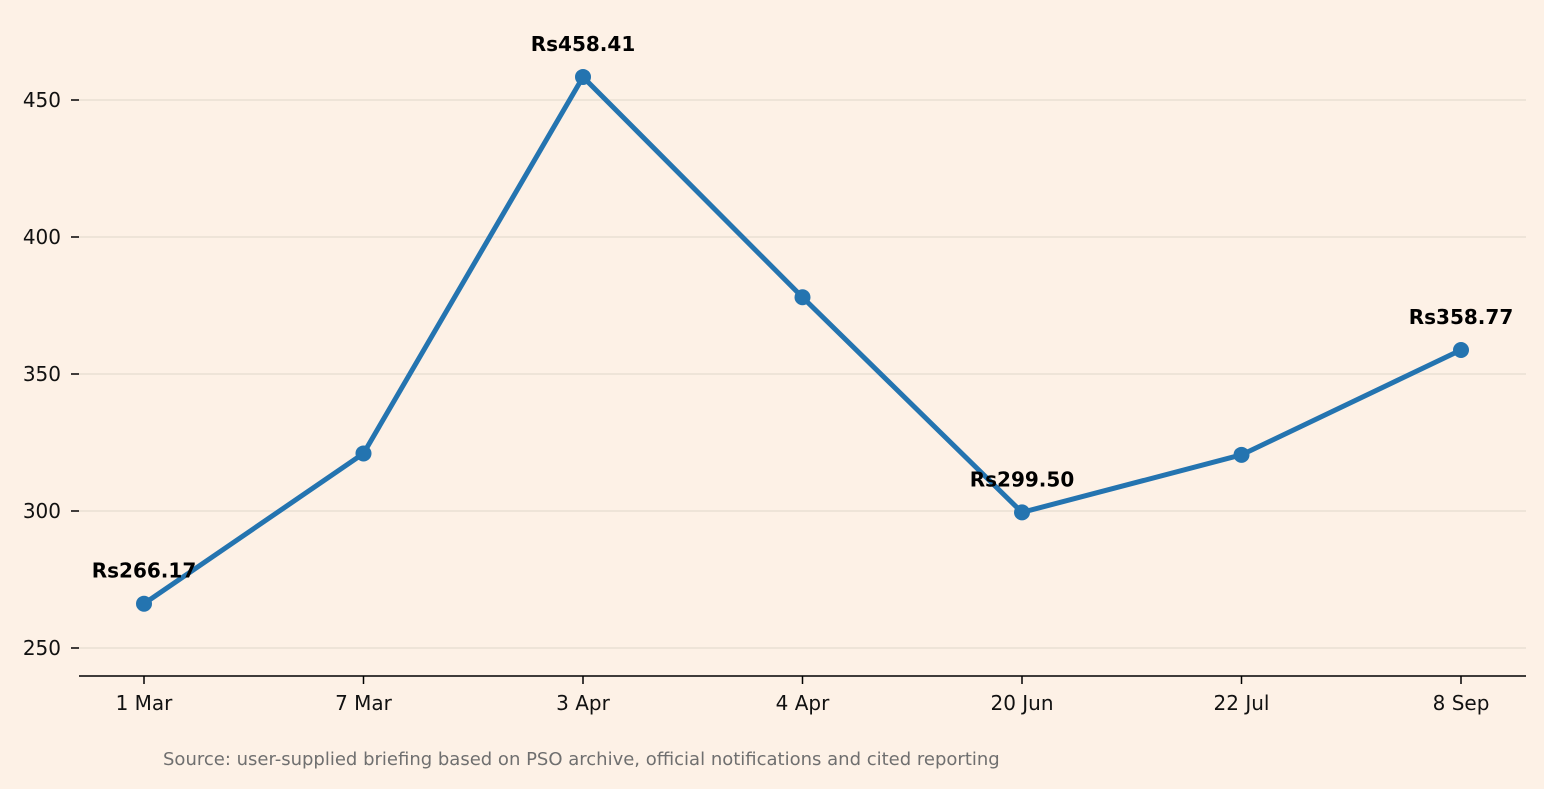 This screenshot has width=1544, height=789. What do you see at coordinates (583, 44) in the screenshot?
I see `data-label: Rs458.41` at bounding box center [583, 44].